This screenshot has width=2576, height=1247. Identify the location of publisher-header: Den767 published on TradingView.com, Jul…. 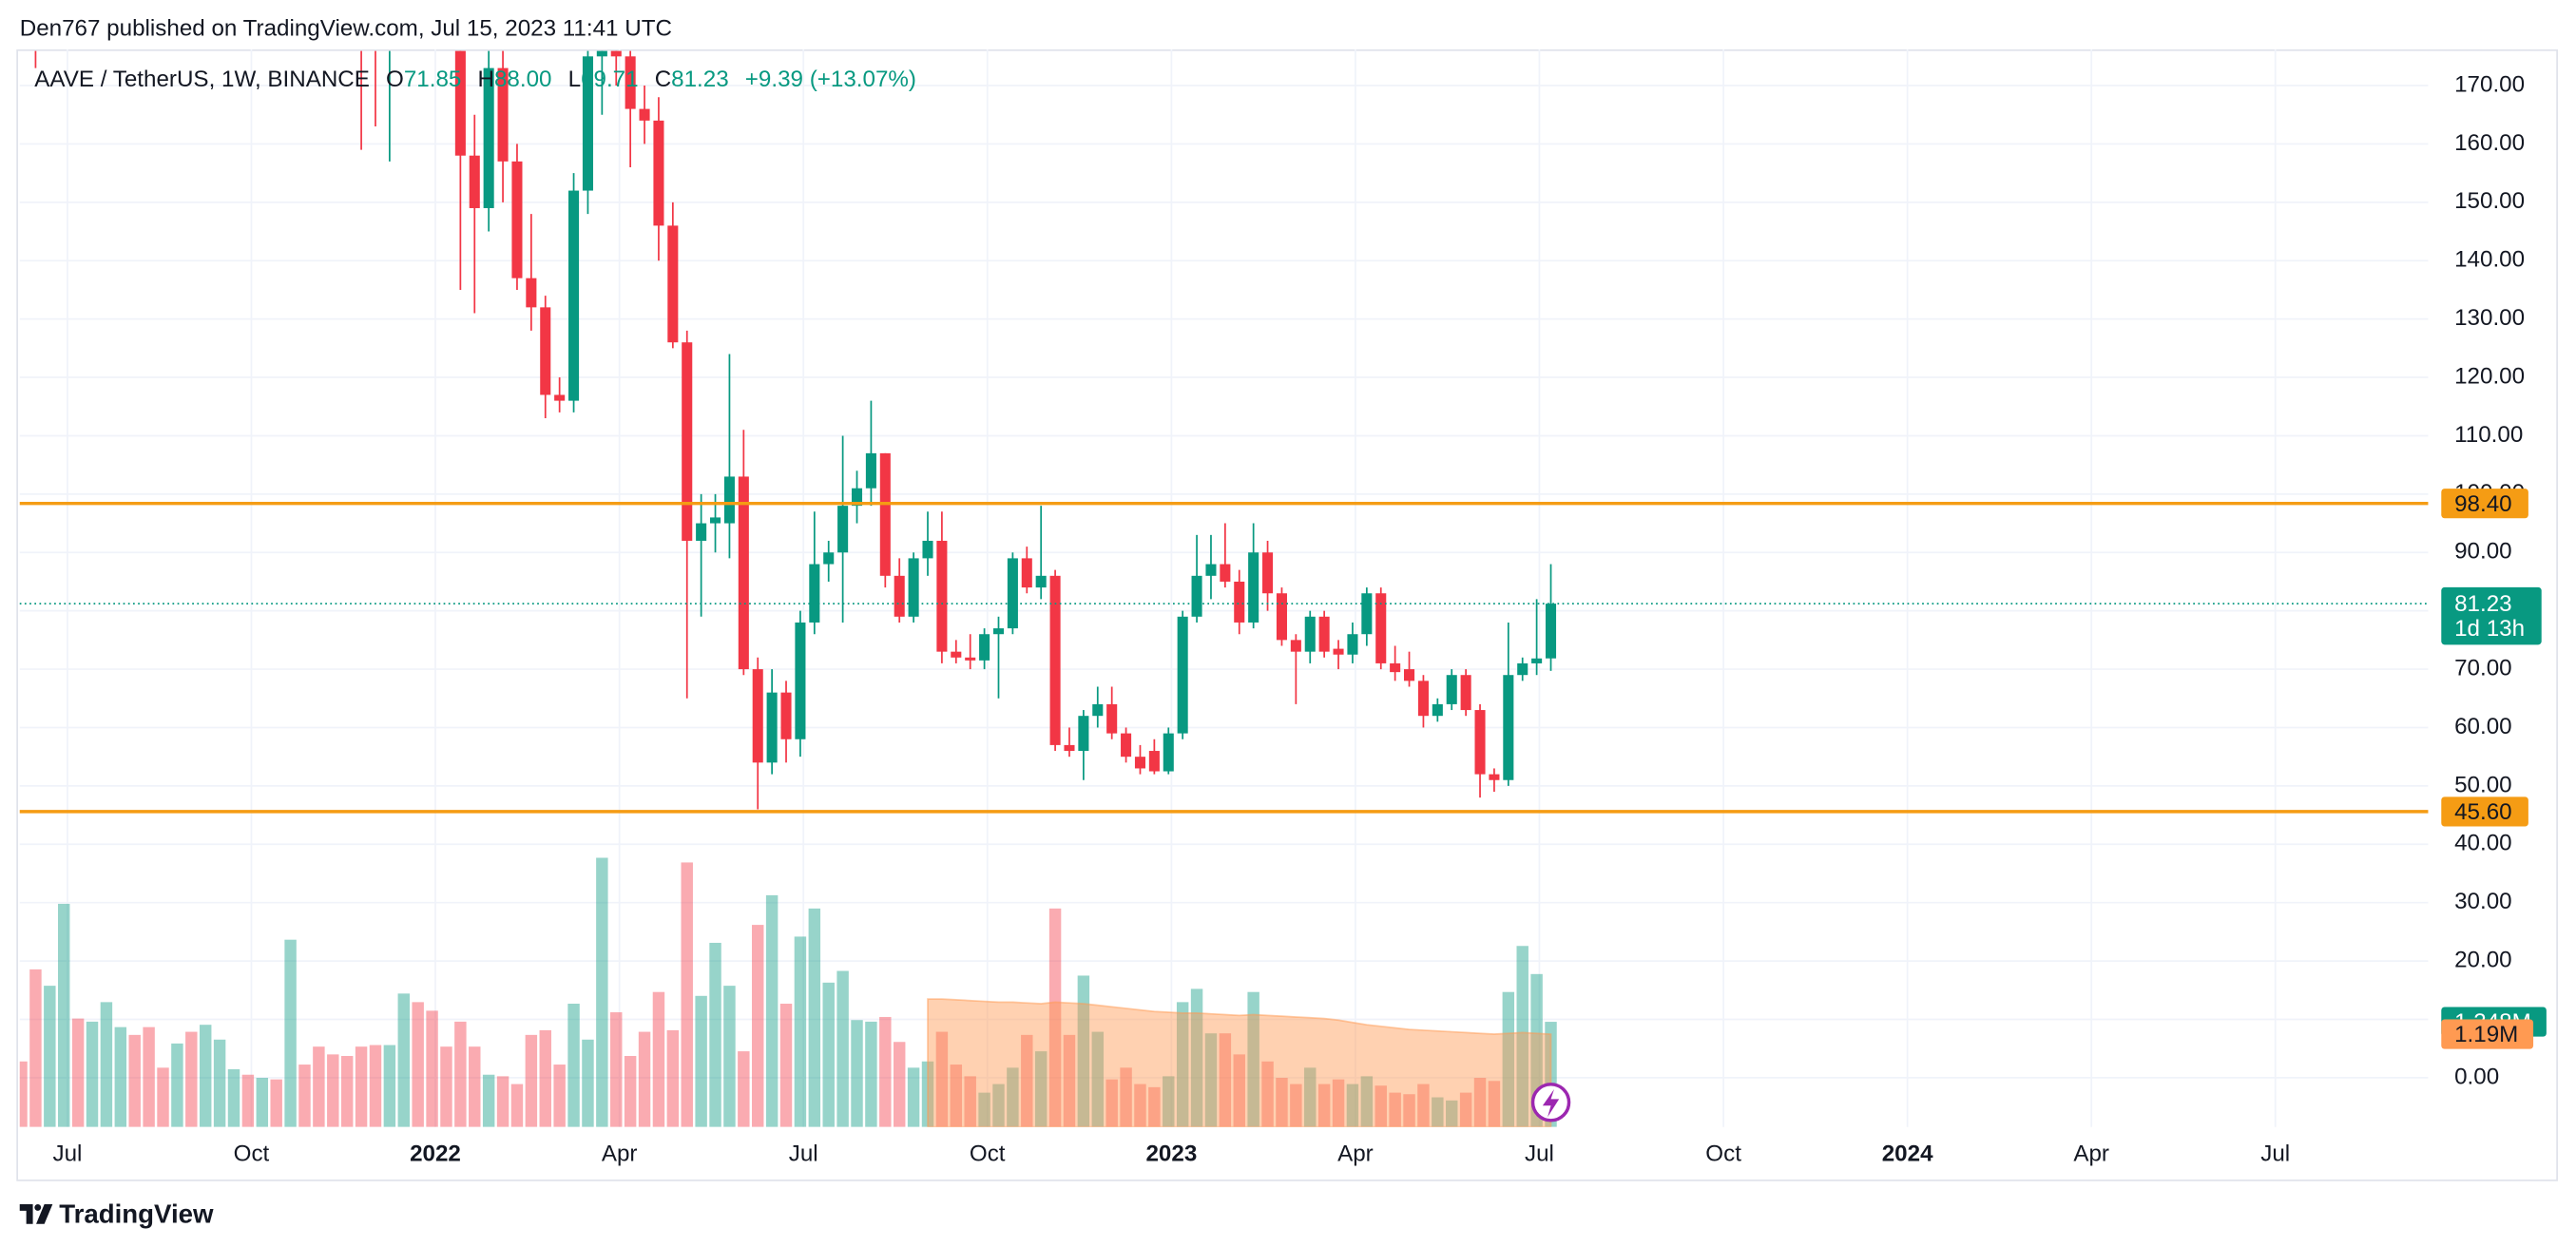
(346, 29).